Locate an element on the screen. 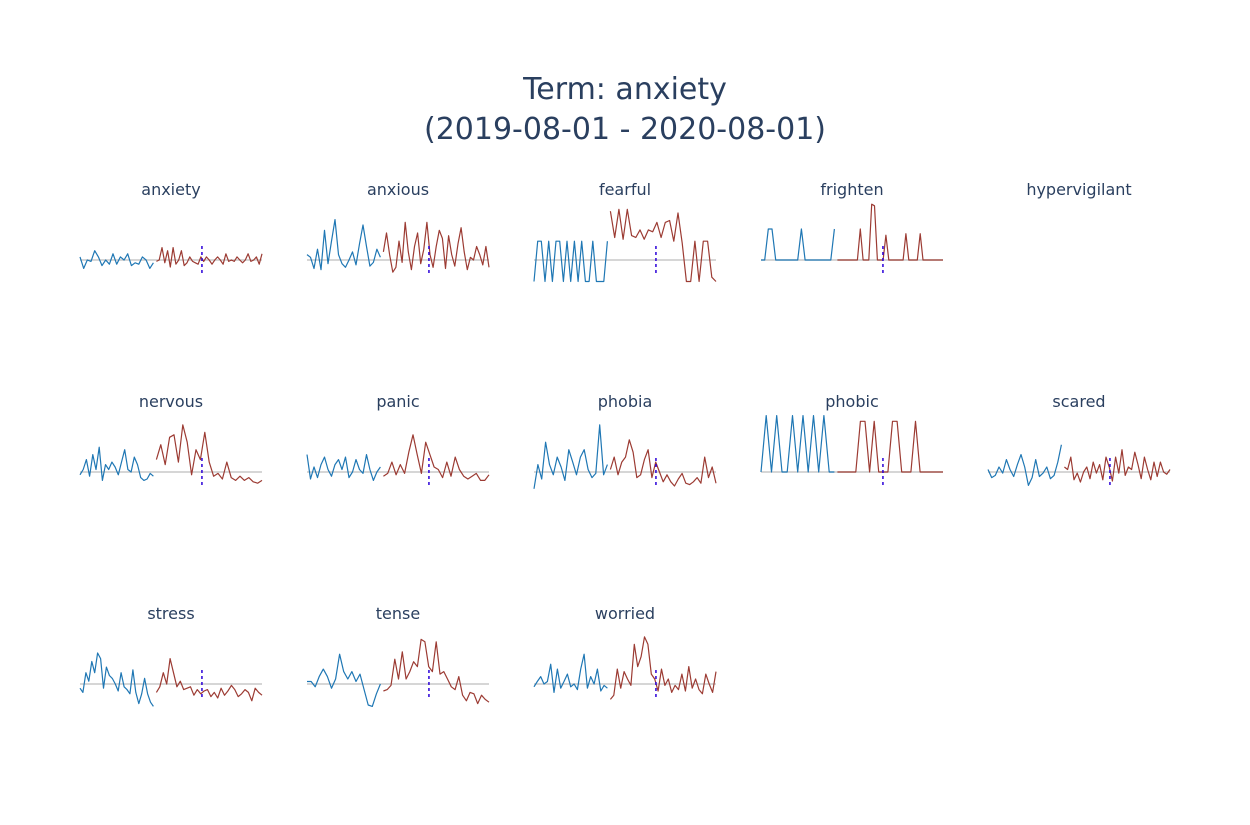 This screenshot has width=1250, height=825. subplot-scared is located at coordinates (1079, 466).